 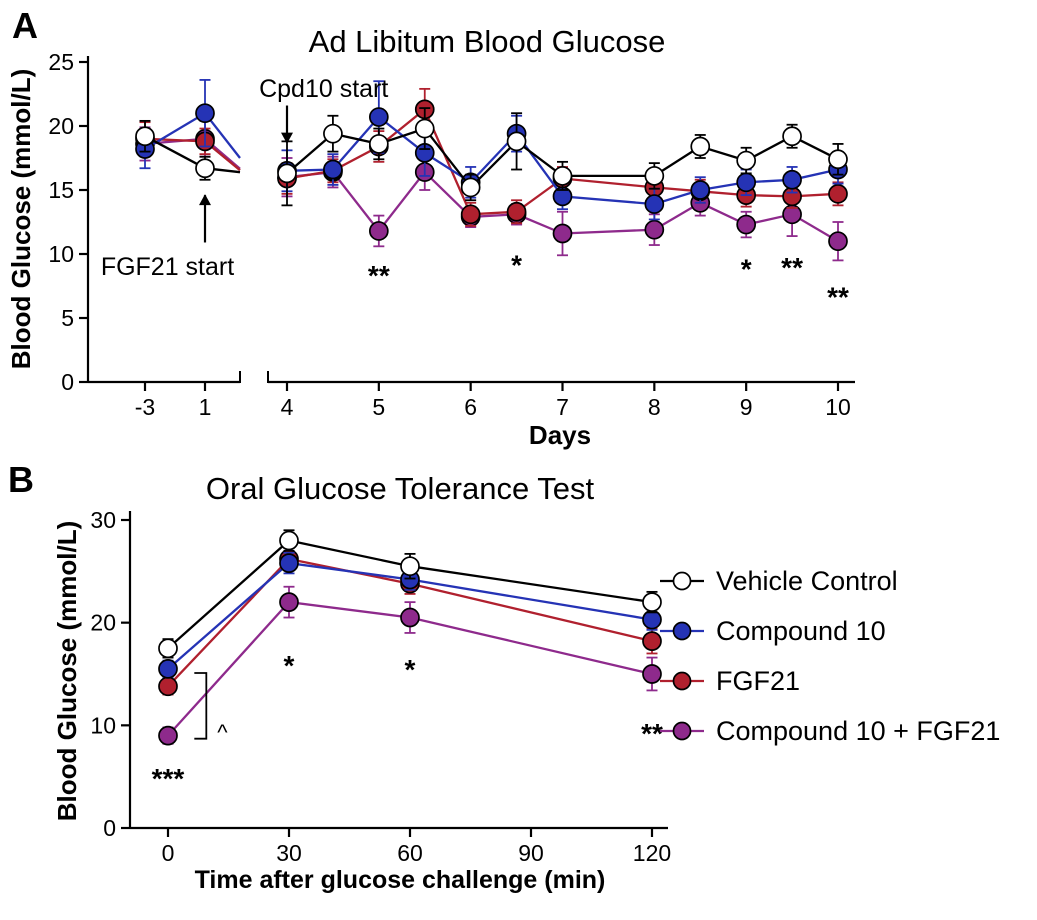 I want to click on x-tick-label: -3, so click(x=145, y=407).